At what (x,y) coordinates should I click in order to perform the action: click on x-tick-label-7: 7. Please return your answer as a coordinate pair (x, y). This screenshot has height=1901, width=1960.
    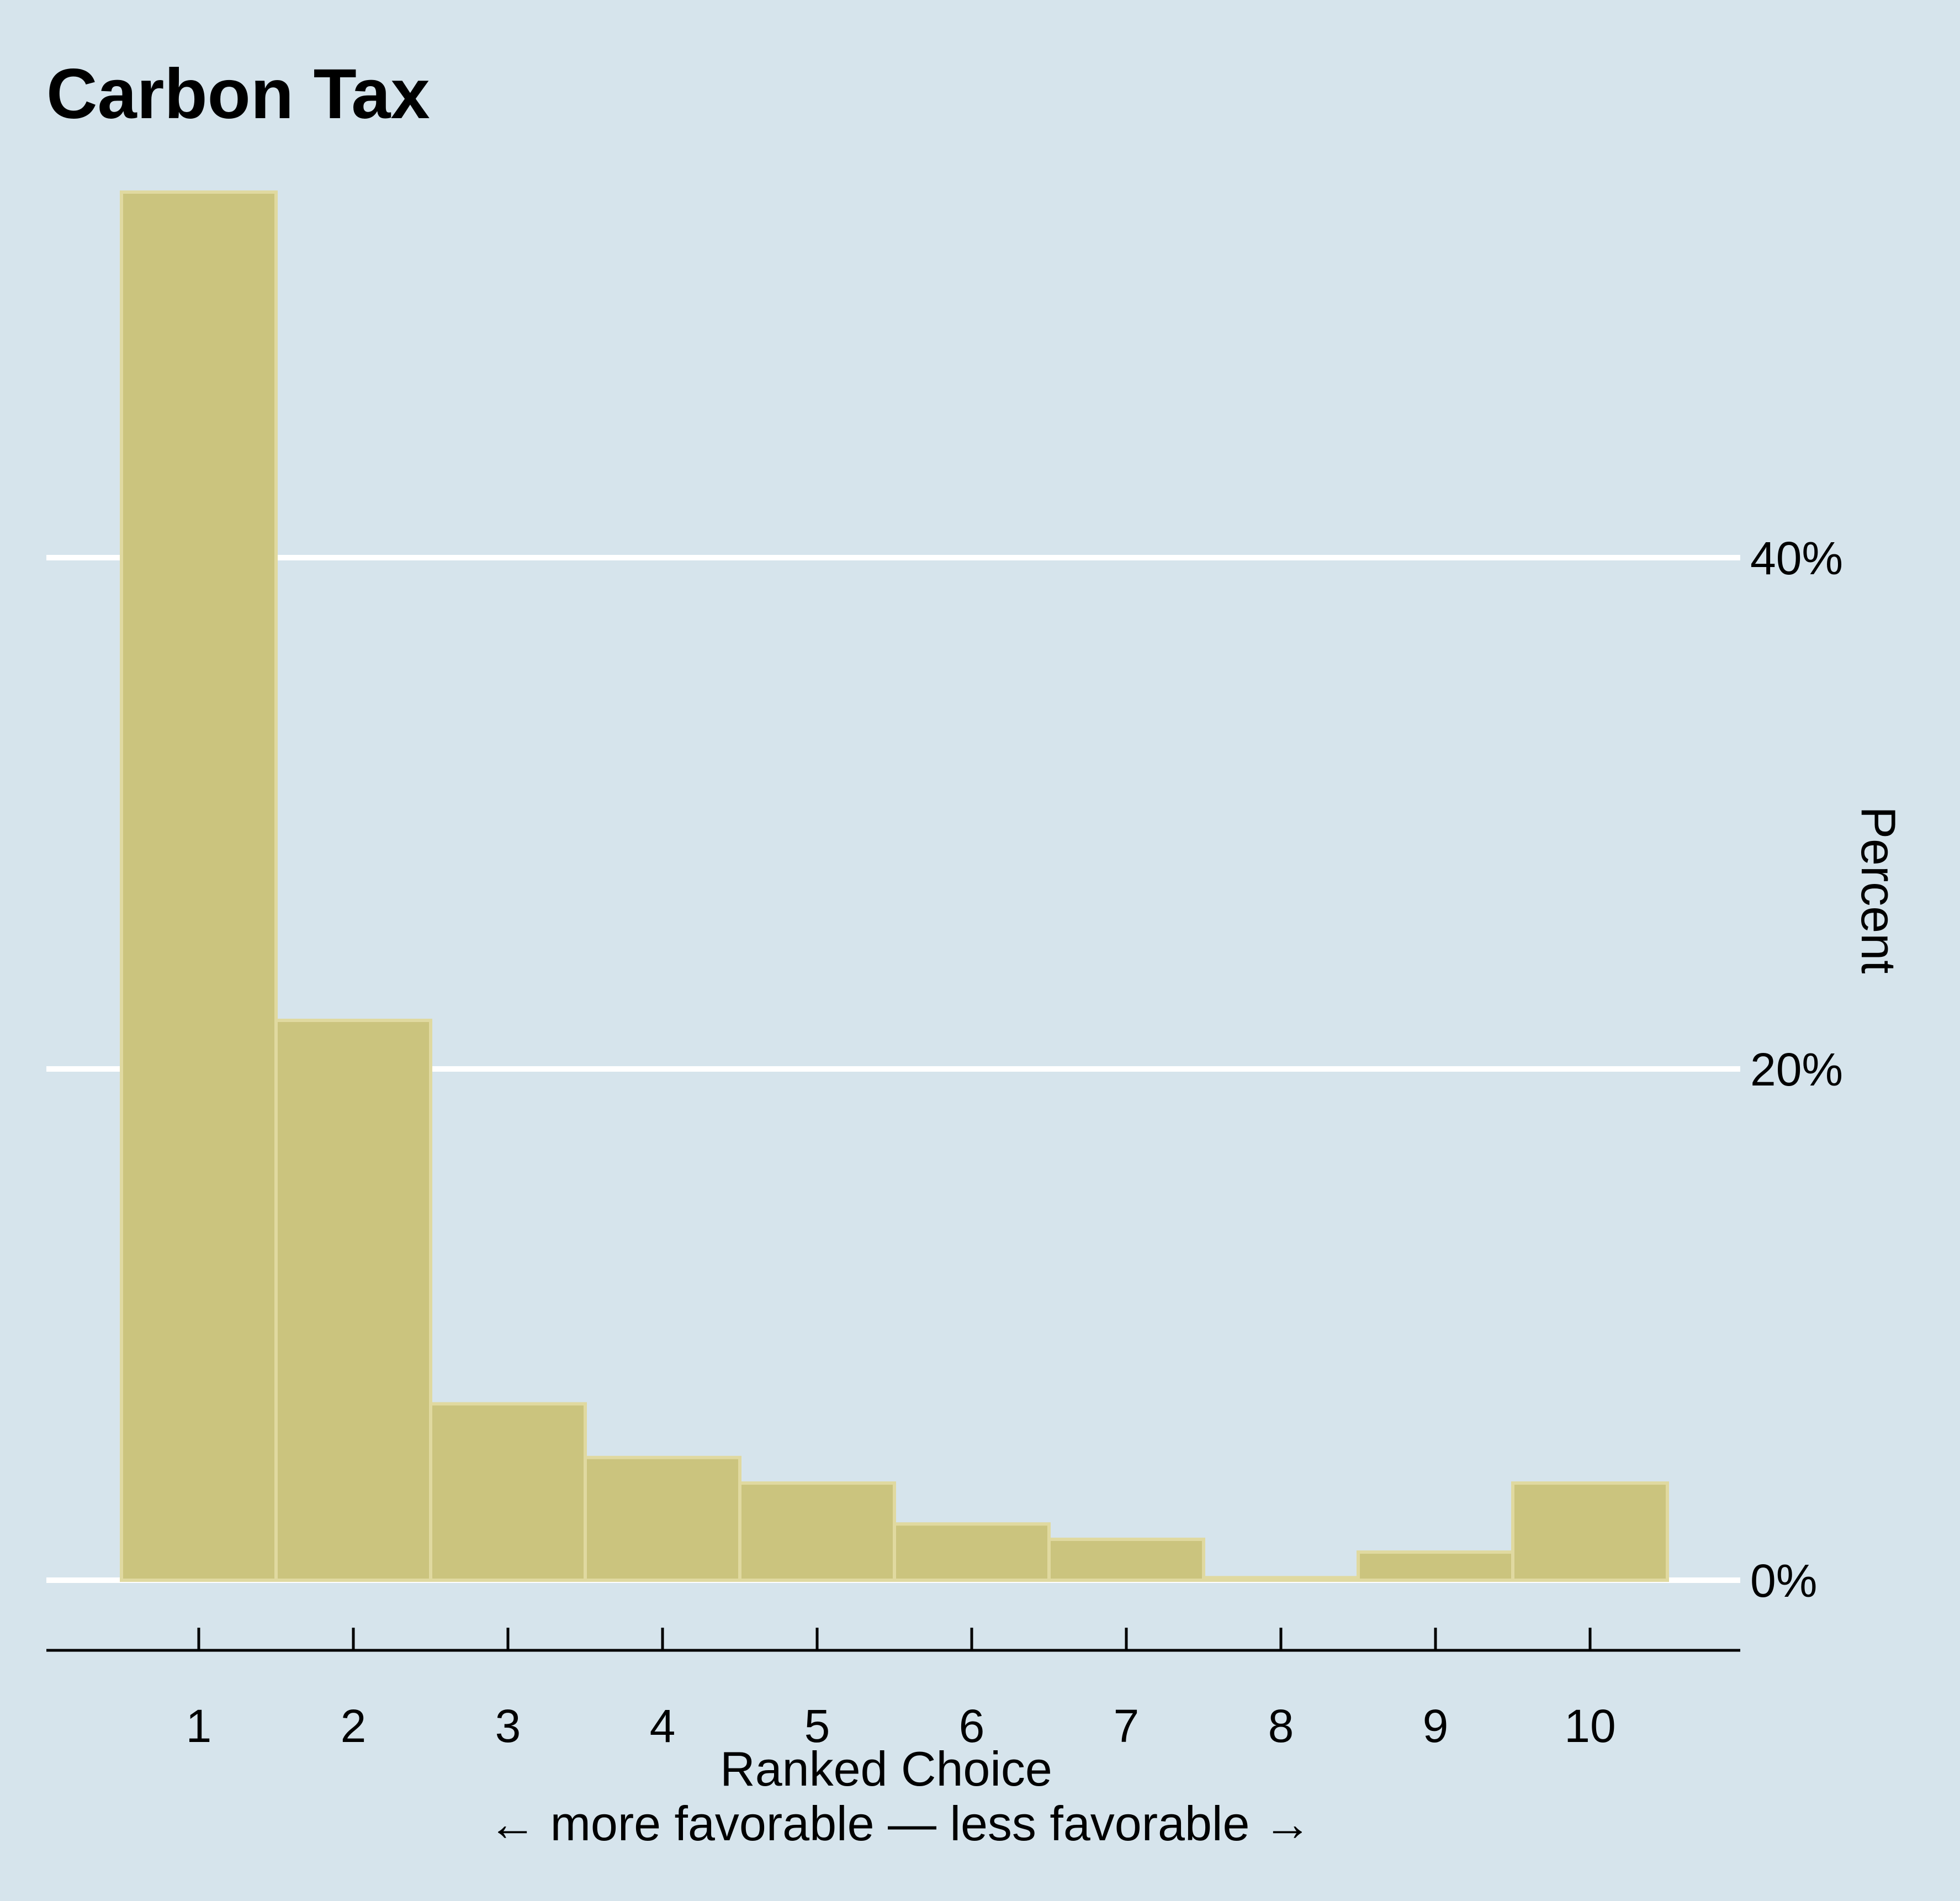
    Looking at the image, I should click on (1127, 1726).